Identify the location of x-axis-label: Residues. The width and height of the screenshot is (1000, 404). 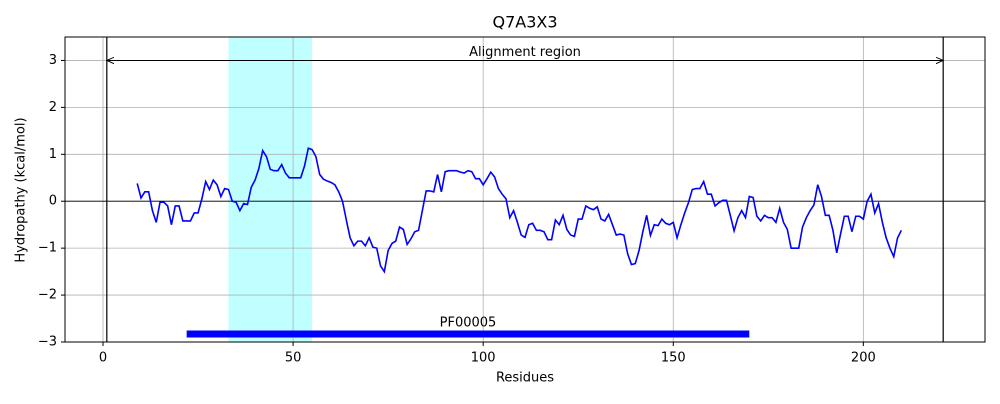
(525, 378).